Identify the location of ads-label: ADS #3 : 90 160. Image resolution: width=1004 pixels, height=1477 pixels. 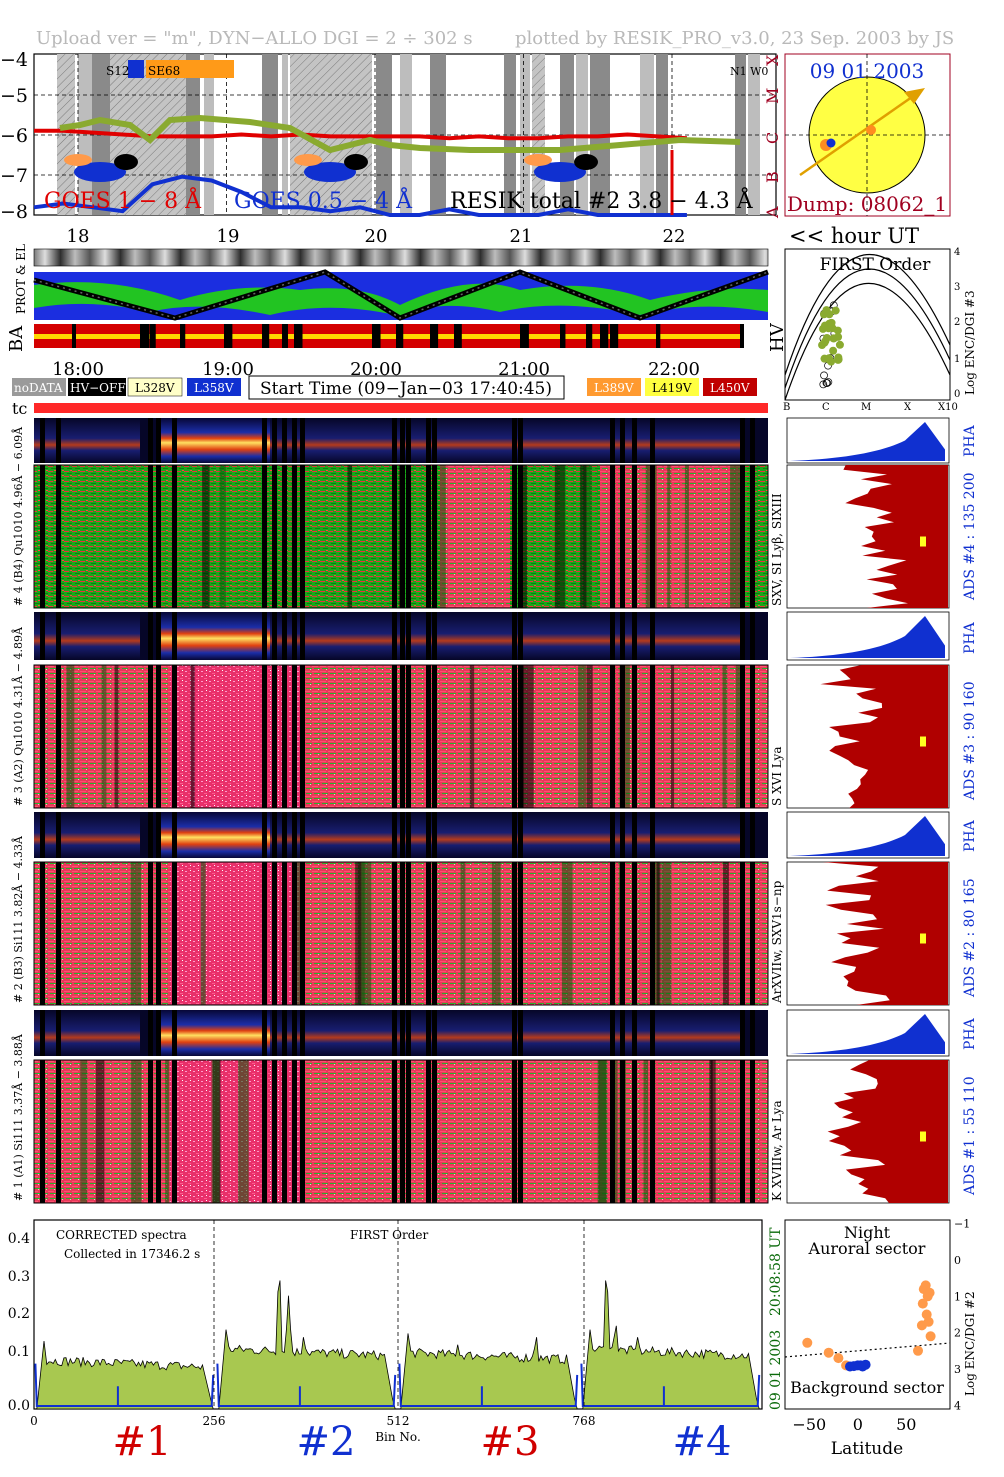
(970, 741).